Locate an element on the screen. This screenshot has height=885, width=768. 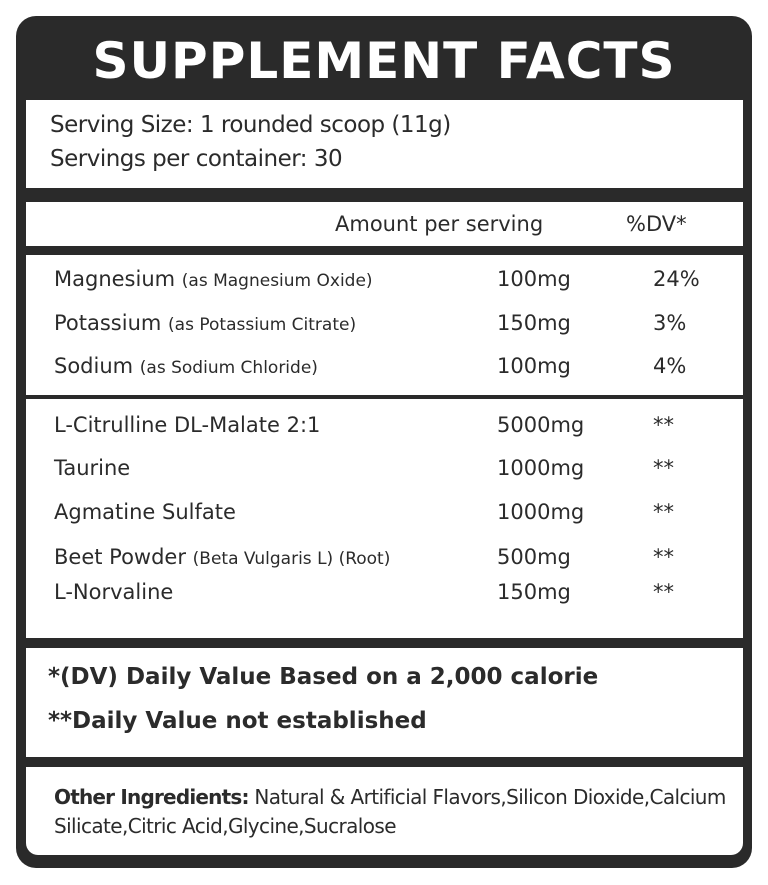
nutrient-name: Agmatine Sulfate is located at coordinates (145, 512).